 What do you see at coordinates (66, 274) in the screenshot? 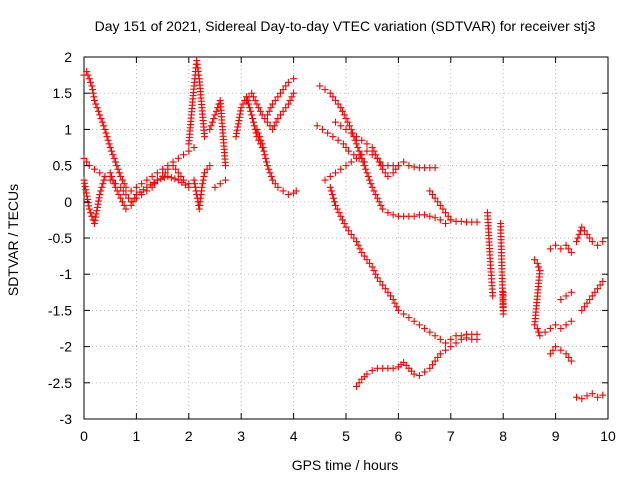
I see `y-tick-label: -1` at bounding box center [66, 274].